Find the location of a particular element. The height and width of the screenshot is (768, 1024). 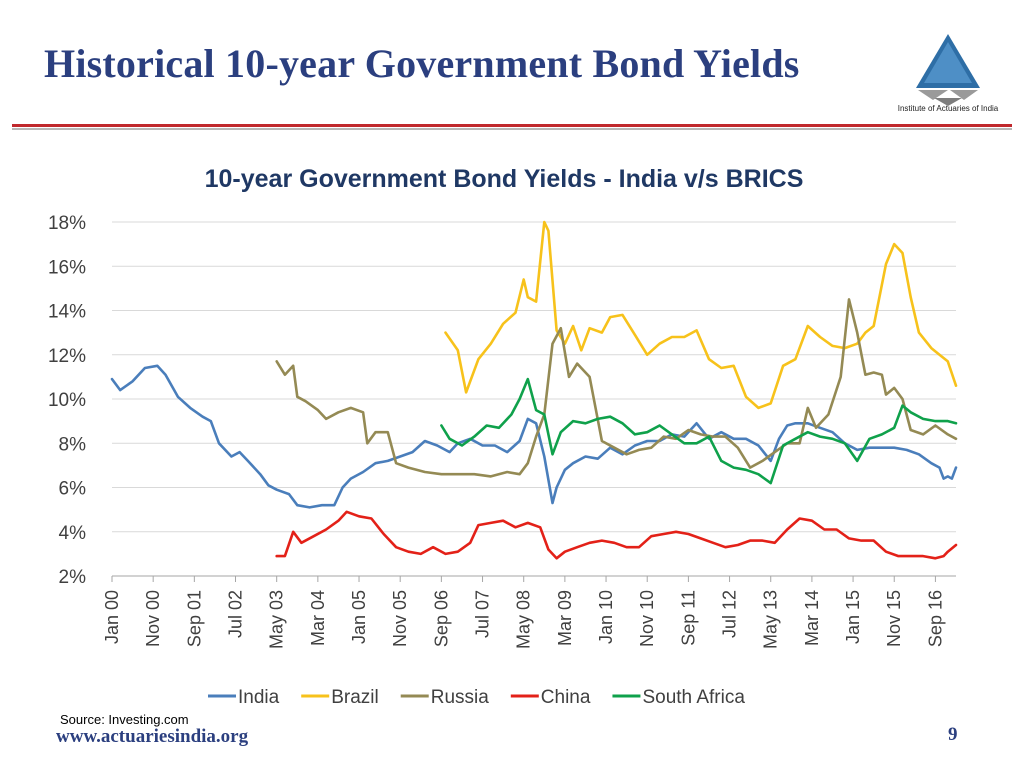

ytick-label: 14% is located at coordinates (67, 312).